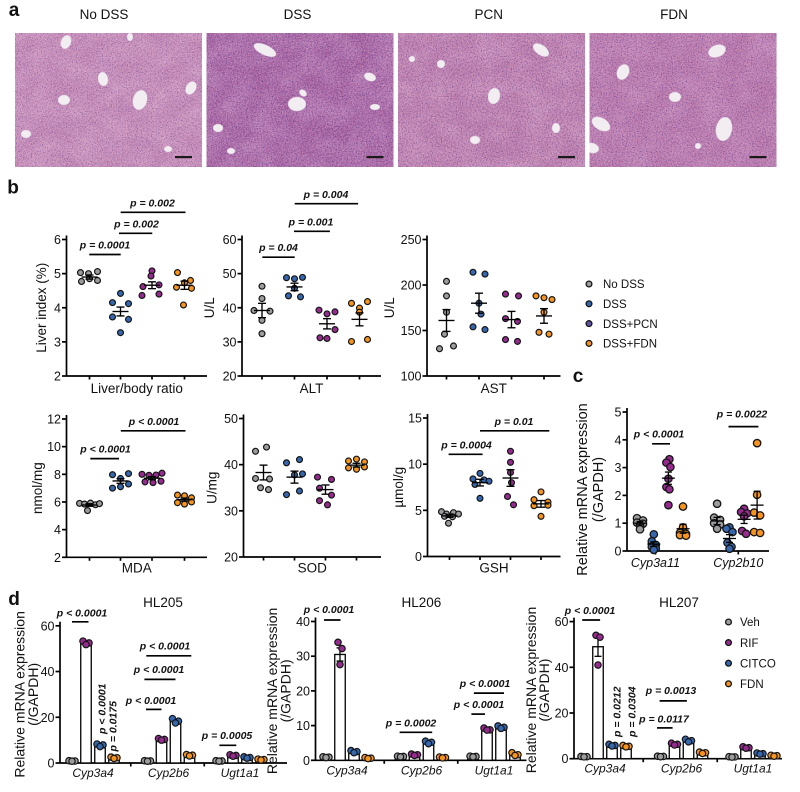 This screenshot has height=792, width=800. What do you see at coordinates (13, 188) in the screenshot?
I see `svg-text: b` at bounding box center [13, 188].